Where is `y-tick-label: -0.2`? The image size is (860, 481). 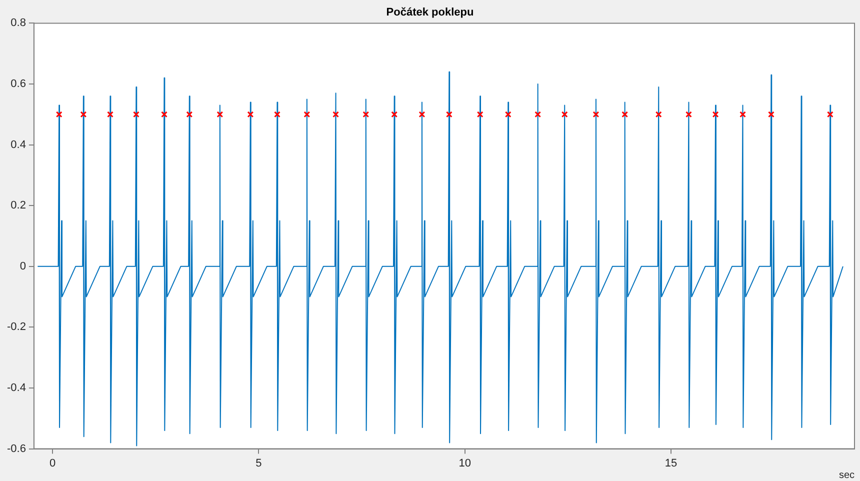 y-tick-label: -0.2 is located at coordinates (16, 327).